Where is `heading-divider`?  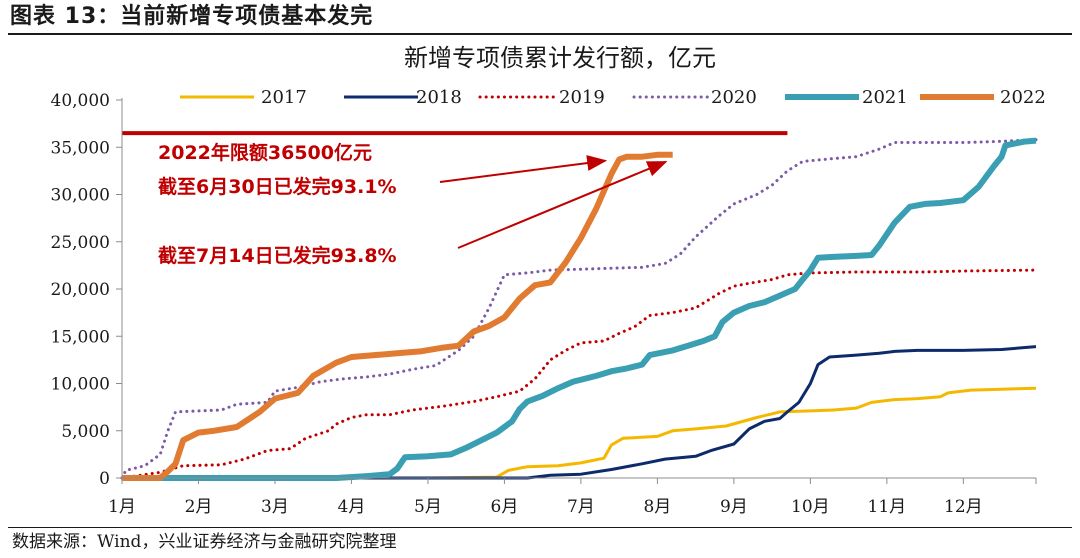
heading-divider is located at coordinates (540, 34).